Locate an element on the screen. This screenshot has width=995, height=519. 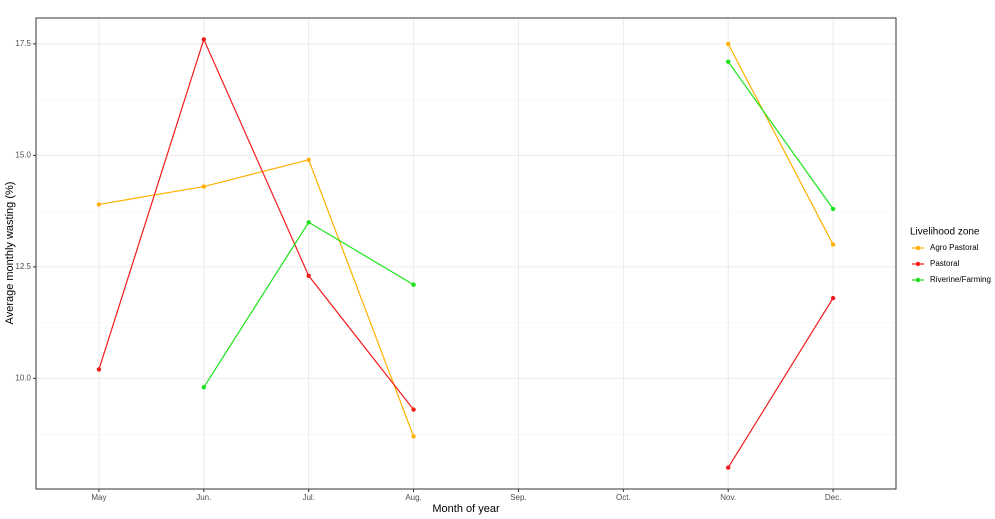
legend-label: Agro Pastoral is located at coordinates (954, 247).